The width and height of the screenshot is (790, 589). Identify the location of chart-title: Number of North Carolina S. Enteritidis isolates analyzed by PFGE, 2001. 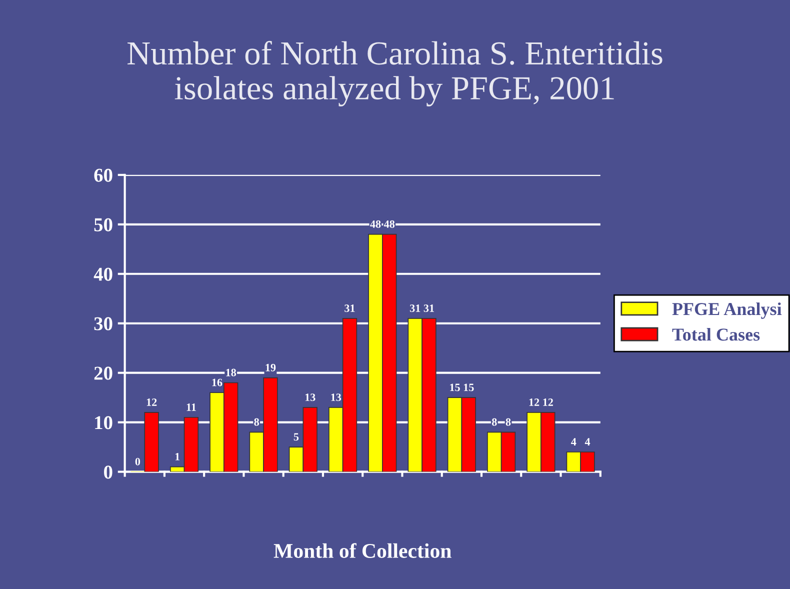
(394, 73).